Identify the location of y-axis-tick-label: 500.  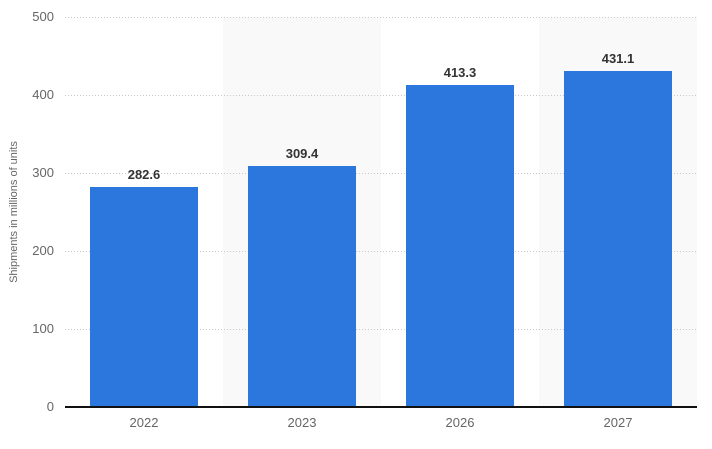
(43, 16).